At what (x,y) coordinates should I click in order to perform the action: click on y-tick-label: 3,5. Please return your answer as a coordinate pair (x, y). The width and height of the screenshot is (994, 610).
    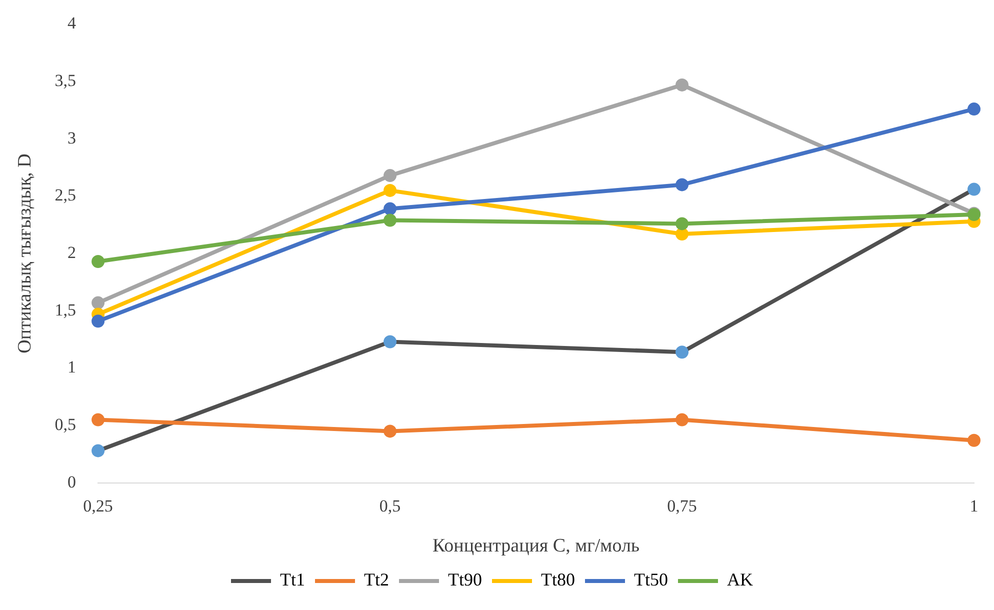
    Looking at the image, I should click on (65, 80).